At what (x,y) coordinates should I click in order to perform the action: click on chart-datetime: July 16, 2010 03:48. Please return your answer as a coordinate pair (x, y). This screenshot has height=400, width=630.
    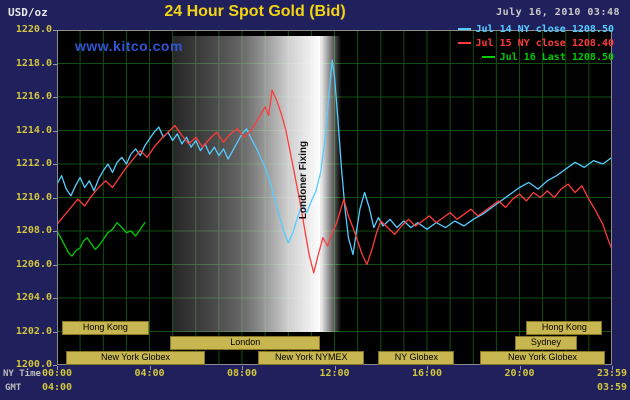
    Looking at the image, I should click on (558, 12).